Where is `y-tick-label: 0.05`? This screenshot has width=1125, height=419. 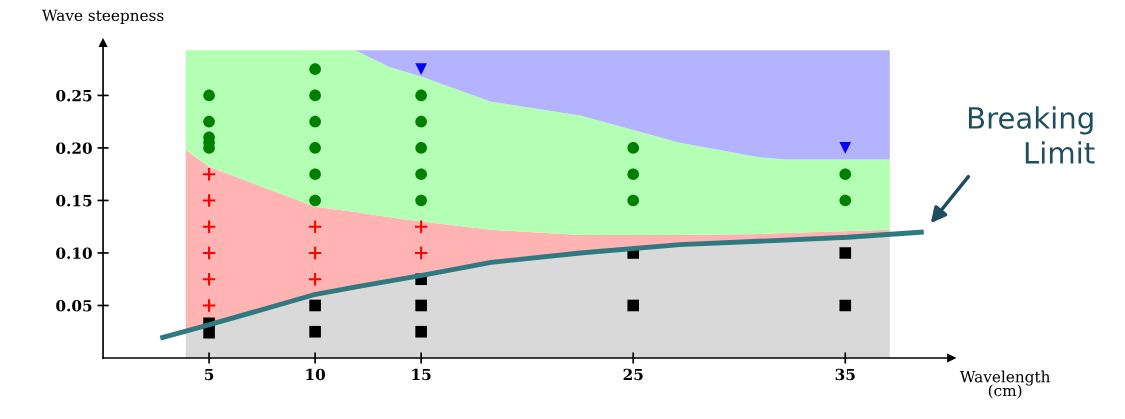 y-tick-label: 0.05 is located at coordinates (74, 305).